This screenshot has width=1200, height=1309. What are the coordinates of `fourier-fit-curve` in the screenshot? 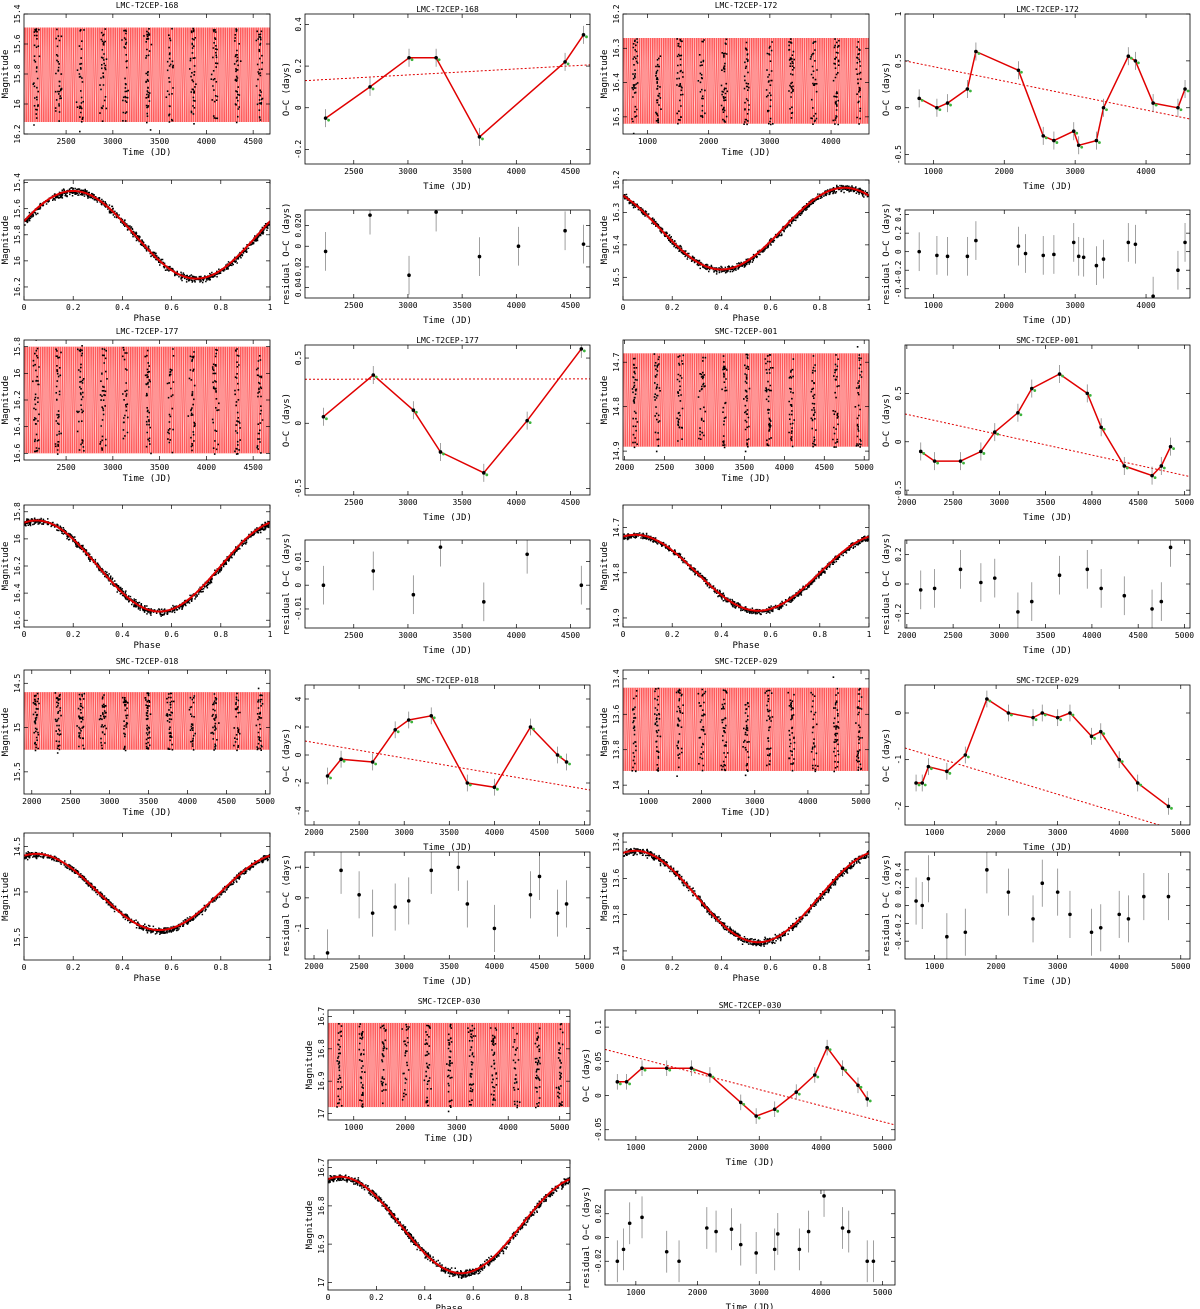 It's located at (746, 572).